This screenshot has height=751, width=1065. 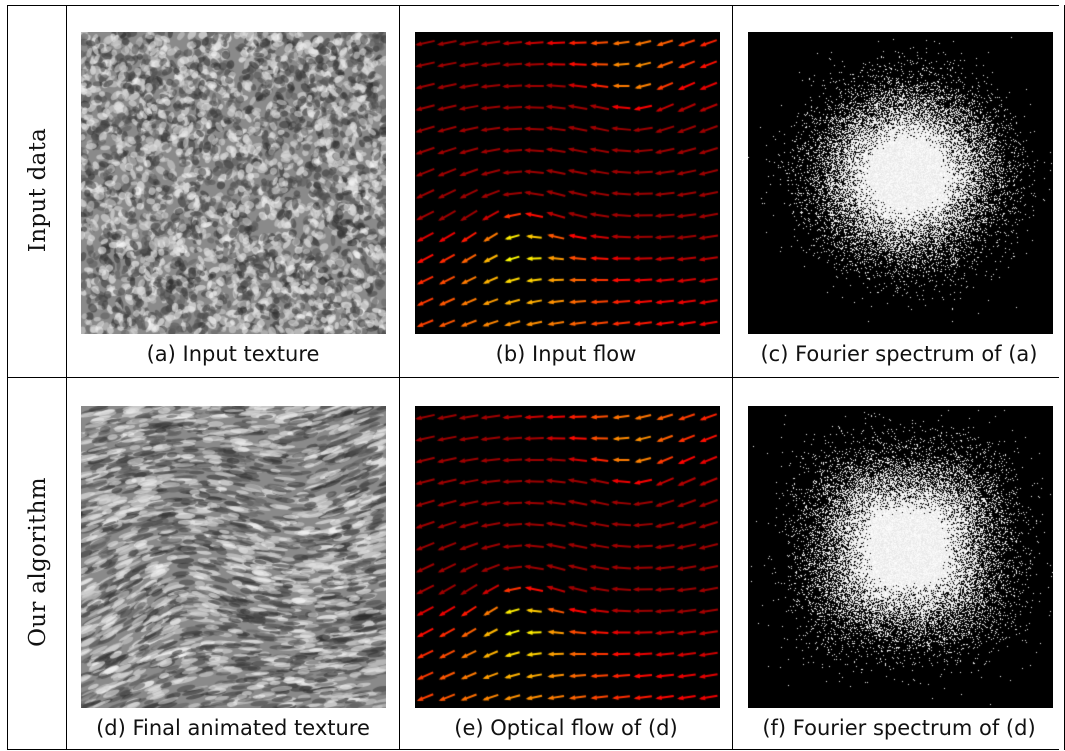 I want to click on input-flow-image, so click(x=567, y=183).